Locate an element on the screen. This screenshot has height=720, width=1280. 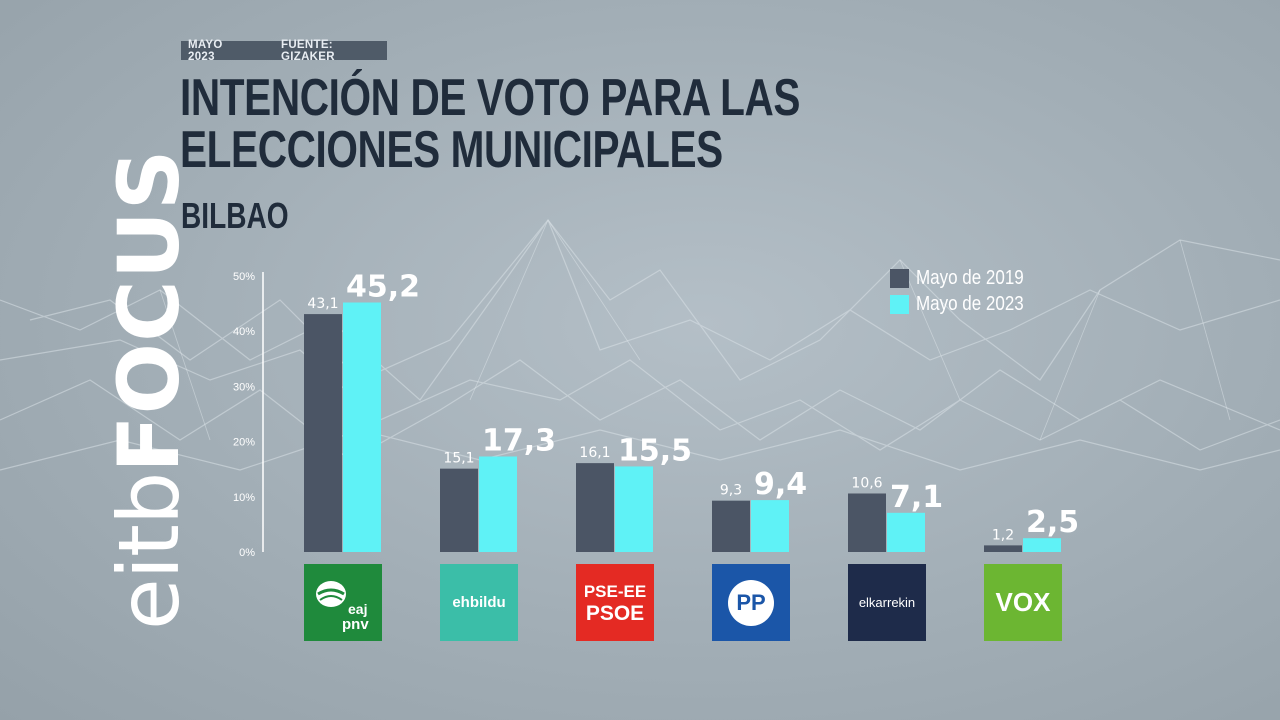
legend-swatch-2019 is located at coordinates (899, 278).